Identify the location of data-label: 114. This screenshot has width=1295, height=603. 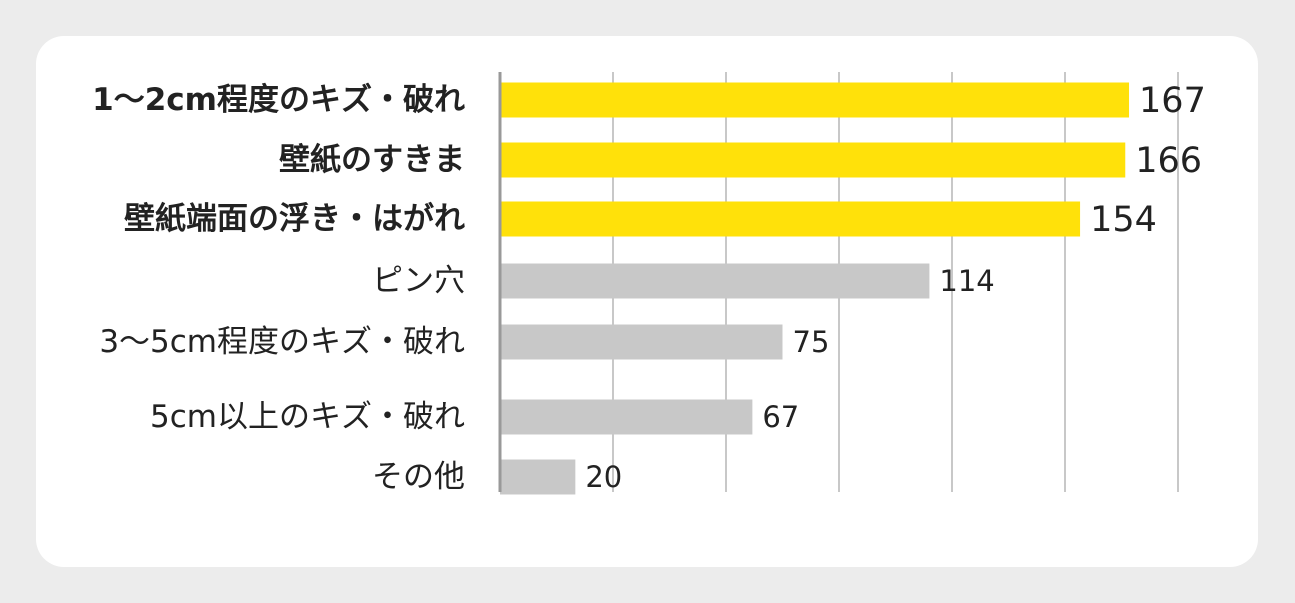
(966, 281).